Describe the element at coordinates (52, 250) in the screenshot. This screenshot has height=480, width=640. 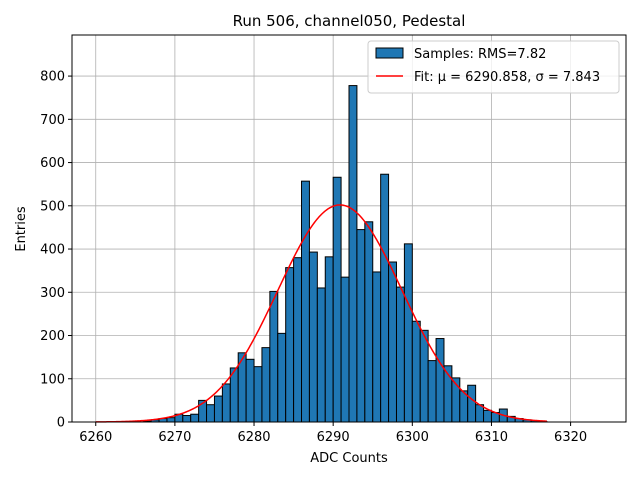
I see `y-tick-label: 400` at that location.